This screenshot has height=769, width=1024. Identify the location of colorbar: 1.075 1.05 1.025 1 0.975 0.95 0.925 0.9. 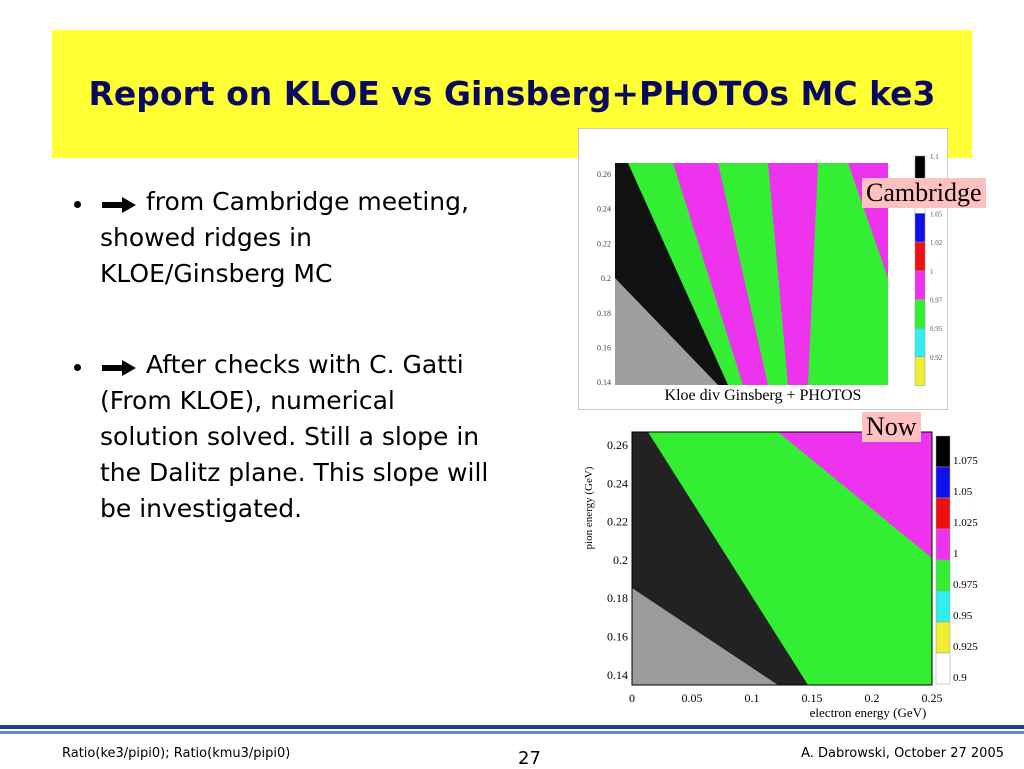
(956, 560).